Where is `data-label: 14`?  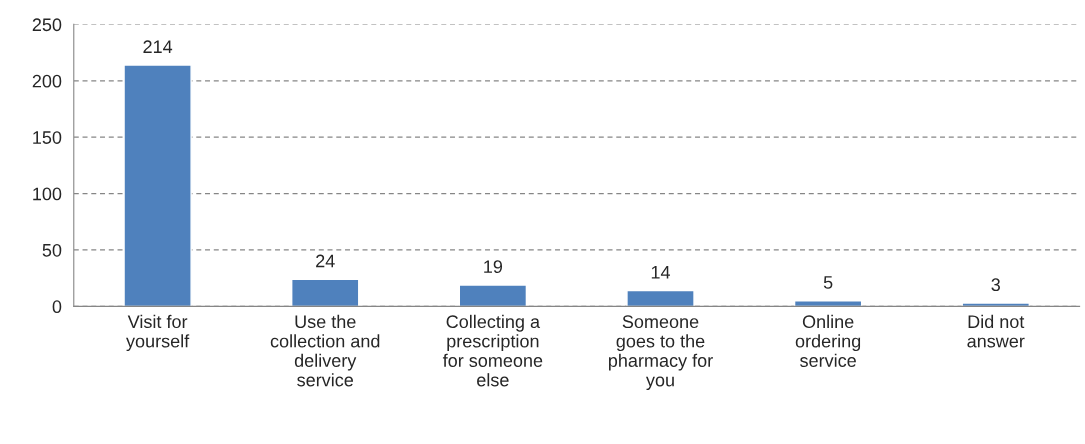
data-label: 14 is located at coordinates (661, 272).